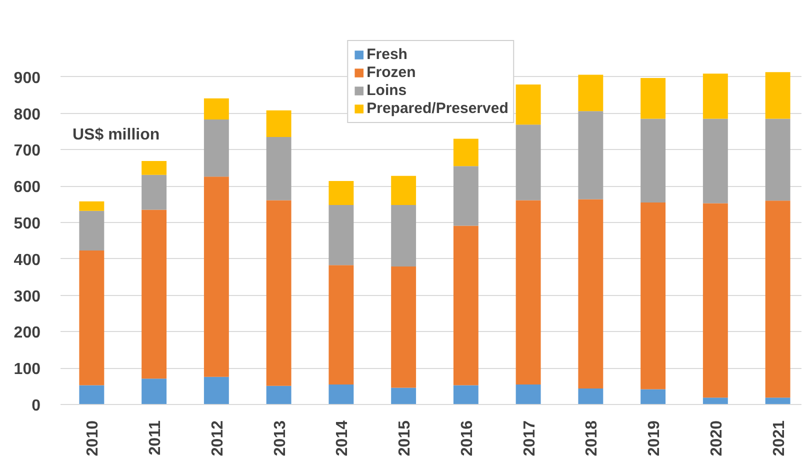 The height and width of the screenshot is (466, 807). What do you see at coordinates (280, 438) in the screenshot?
I see `x-tick-label: 2013` at bounding box center [280, 438].